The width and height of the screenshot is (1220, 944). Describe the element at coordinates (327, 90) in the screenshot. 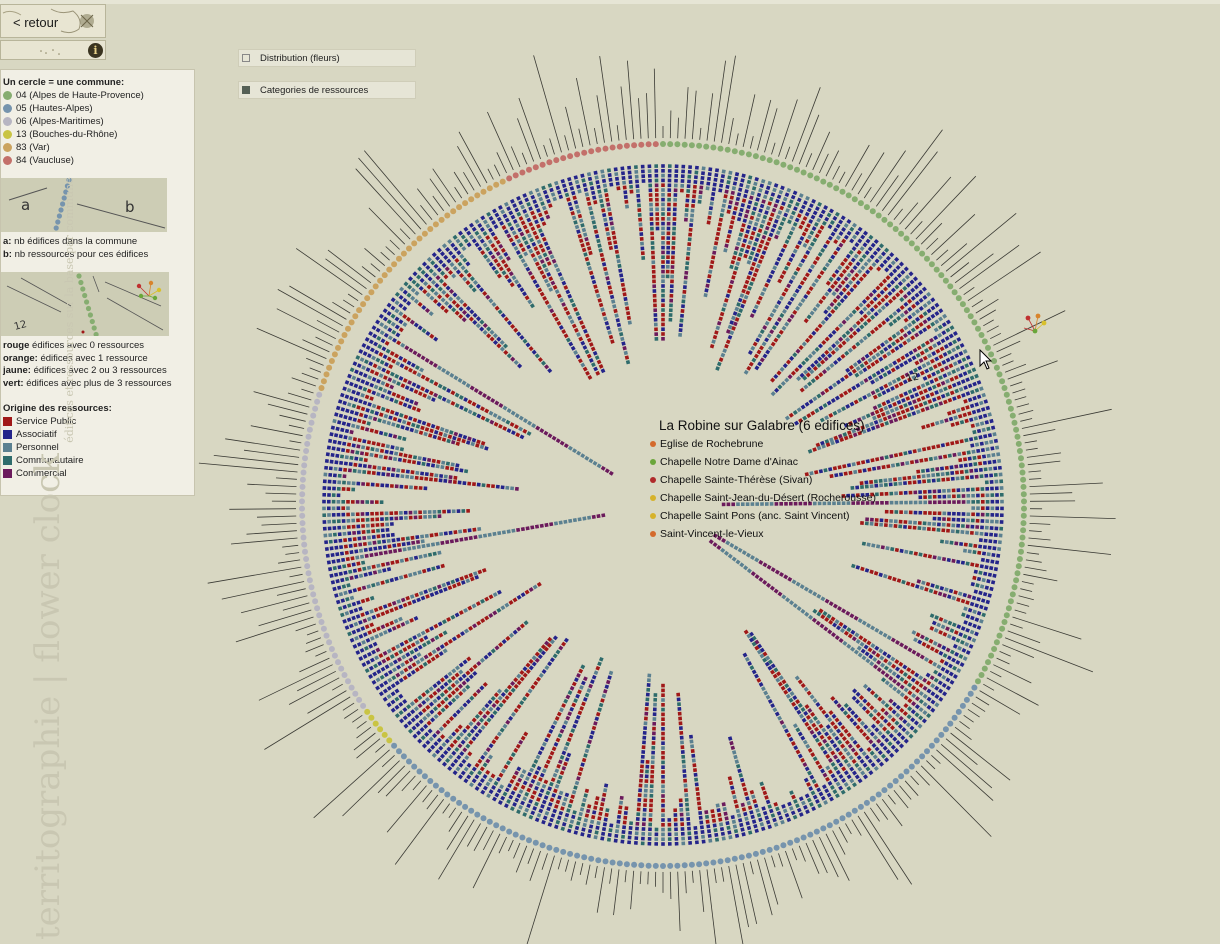

I see `categories-toggle: Categories de ressources` at that location.